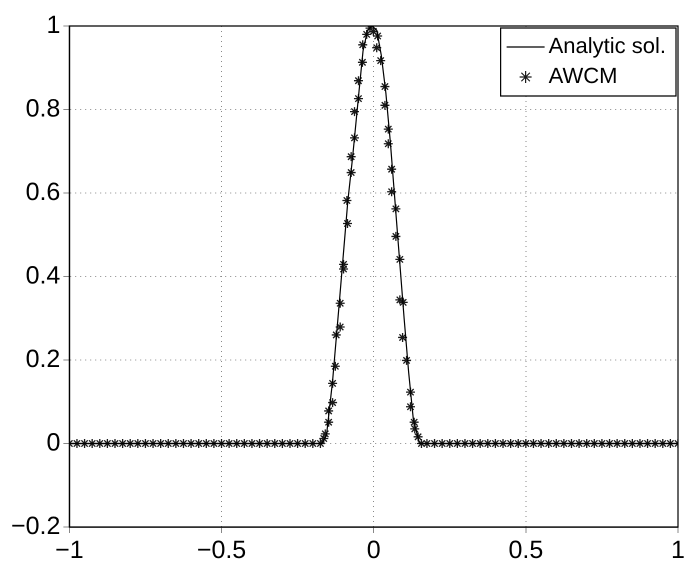 This screenshot has width=700, height=577. Describe the element at coordinates (221, 550) in the screenshot. I see `x-tick-label: −0.5` at that location.